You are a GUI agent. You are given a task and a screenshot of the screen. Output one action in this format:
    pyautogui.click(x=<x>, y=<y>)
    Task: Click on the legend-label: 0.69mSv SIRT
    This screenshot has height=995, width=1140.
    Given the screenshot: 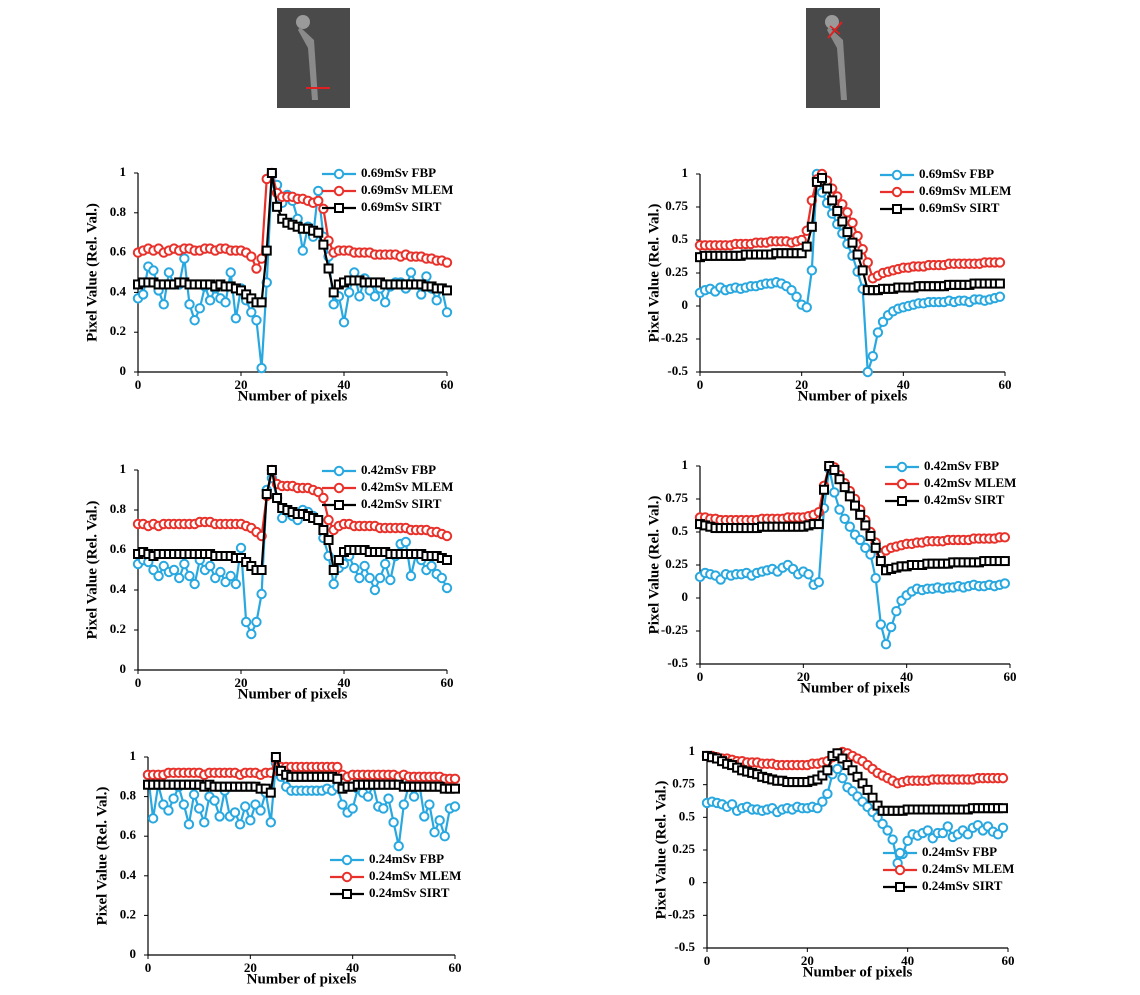 What is the action you would take?
    pyautogui.click(x=401, y=206)
    